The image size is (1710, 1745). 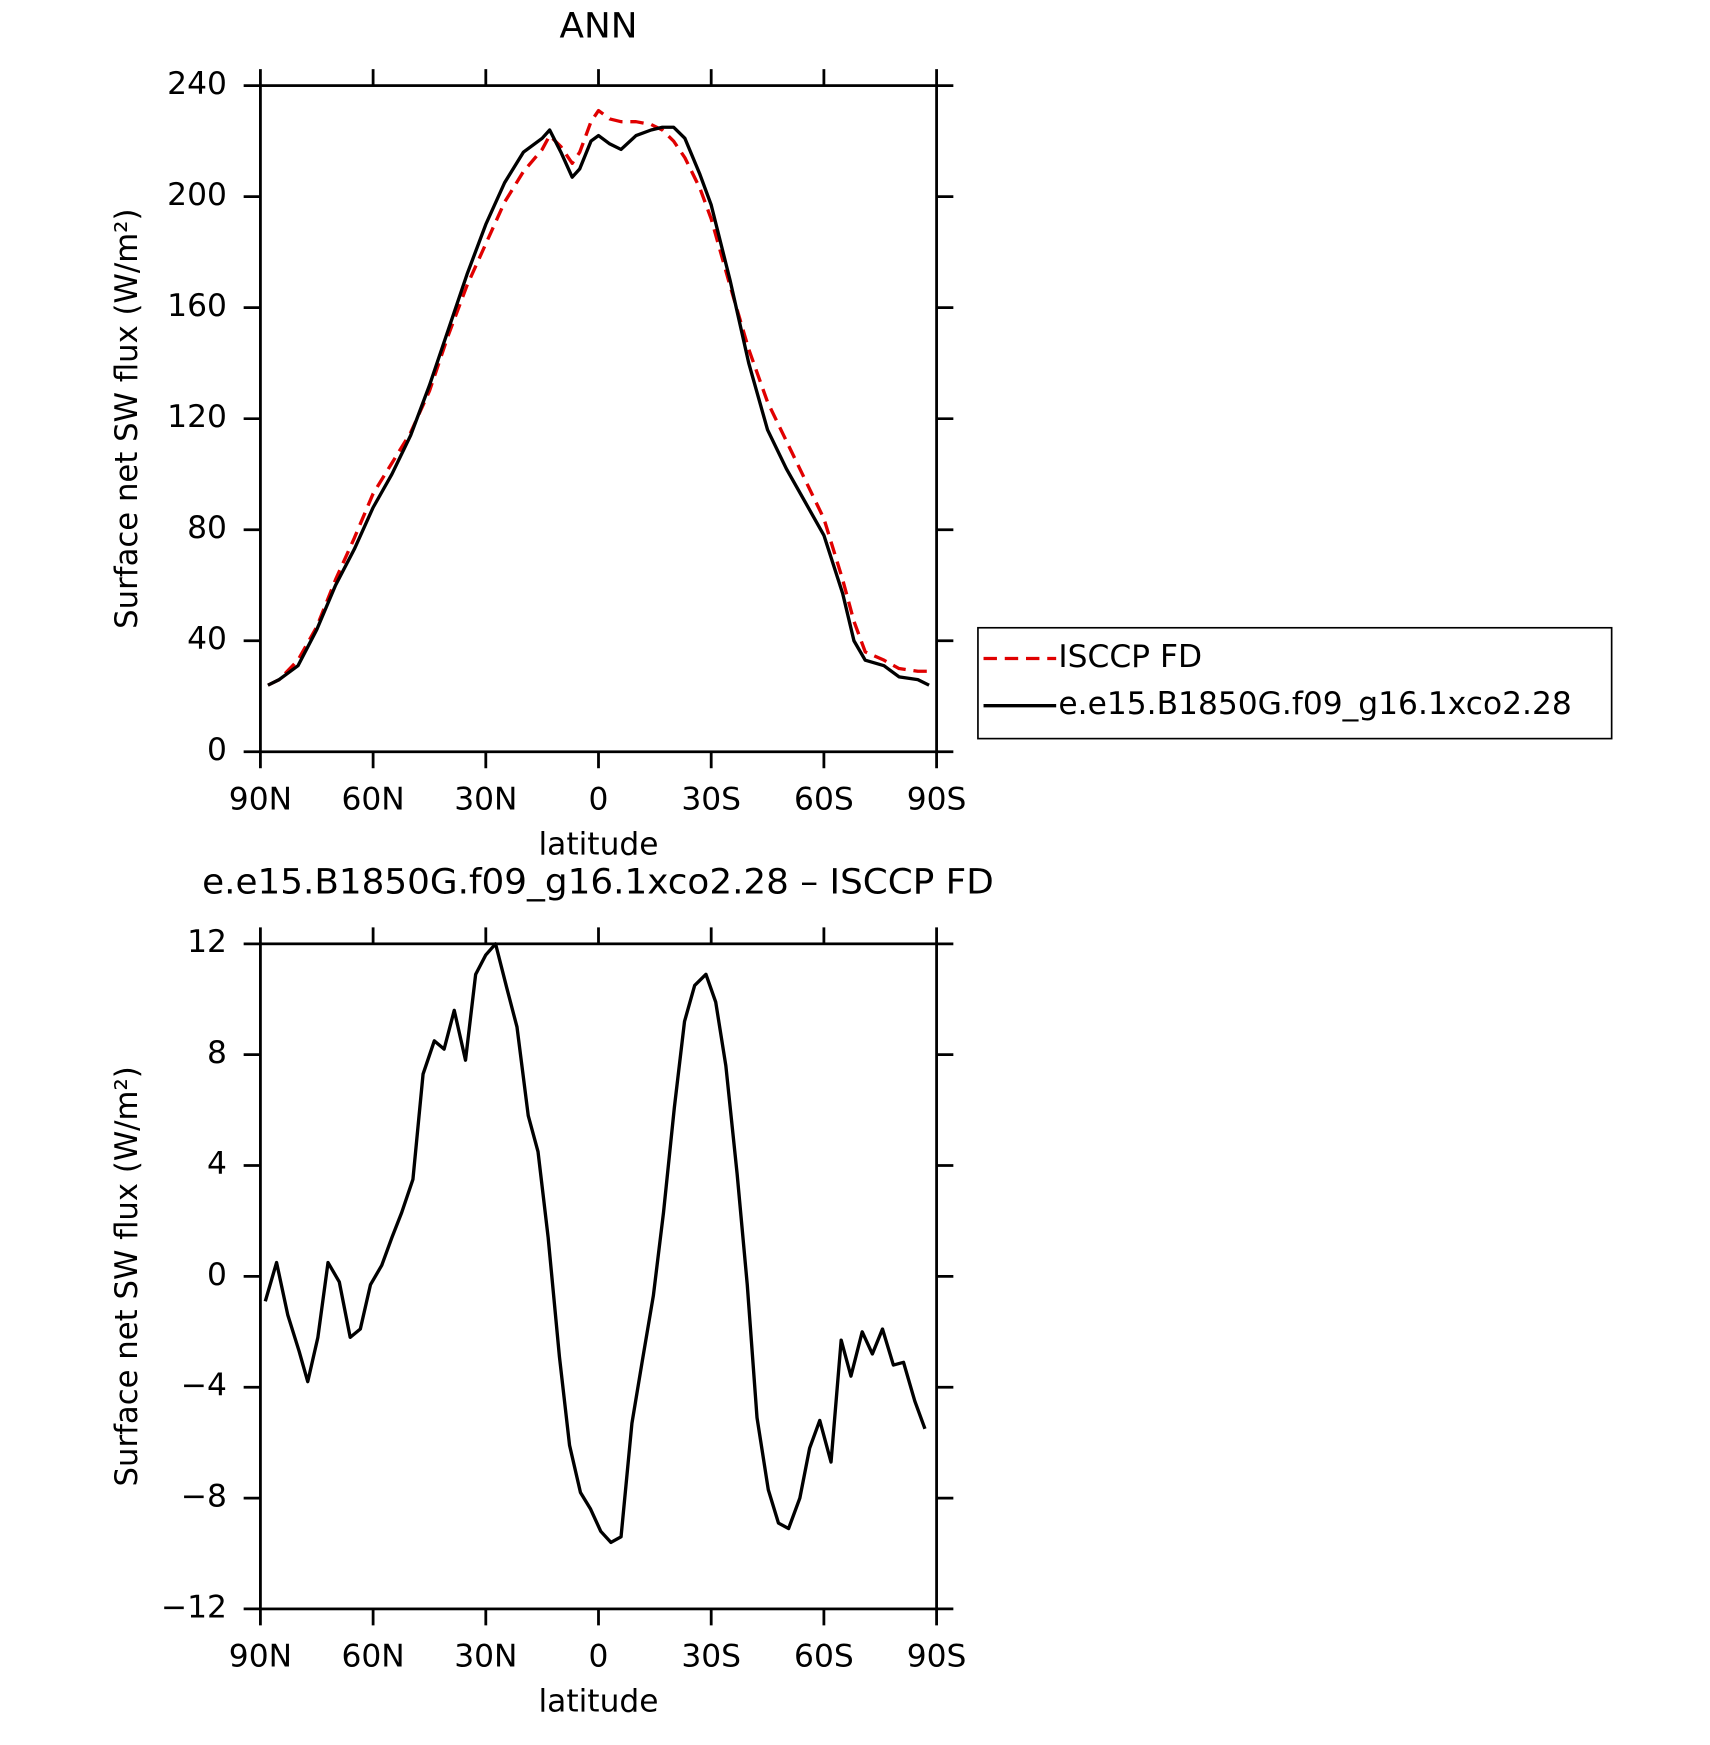 What do you see at coordinates (599, 26) in the screenshot?
I see `chart-title: ANN` at bounding box center [599, 26].